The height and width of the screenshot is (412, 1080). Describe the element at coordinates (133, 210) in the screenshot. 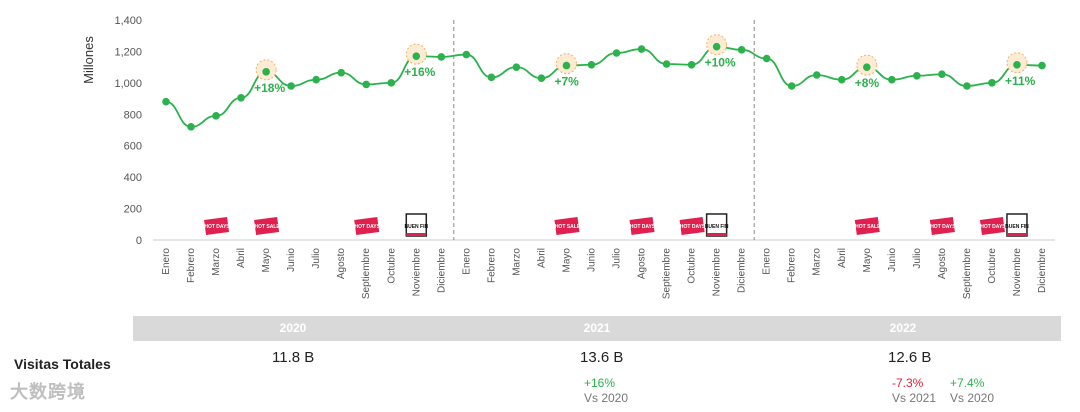

I see `y-tick-label: 200` at that location.